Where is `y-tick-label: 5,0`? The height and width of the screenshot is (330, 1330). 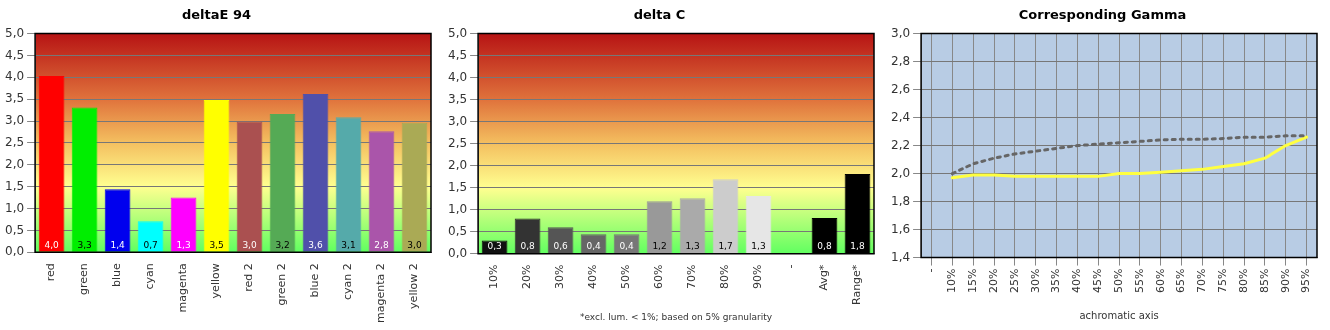 y-tick-label: 5,0 is located at coordinates (457, 32).